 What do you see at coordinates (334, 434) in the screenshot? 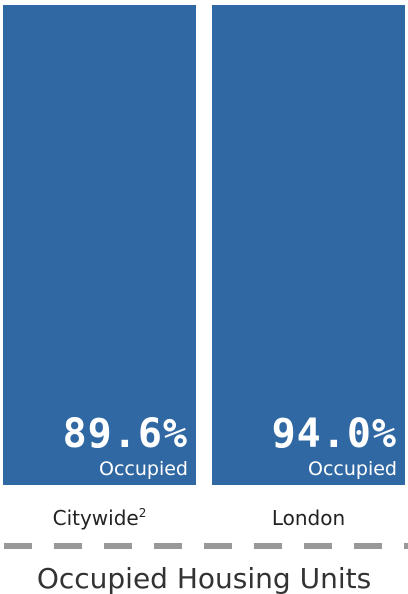
I see `value-label: 94.0%` at bounding box center [334, 434].